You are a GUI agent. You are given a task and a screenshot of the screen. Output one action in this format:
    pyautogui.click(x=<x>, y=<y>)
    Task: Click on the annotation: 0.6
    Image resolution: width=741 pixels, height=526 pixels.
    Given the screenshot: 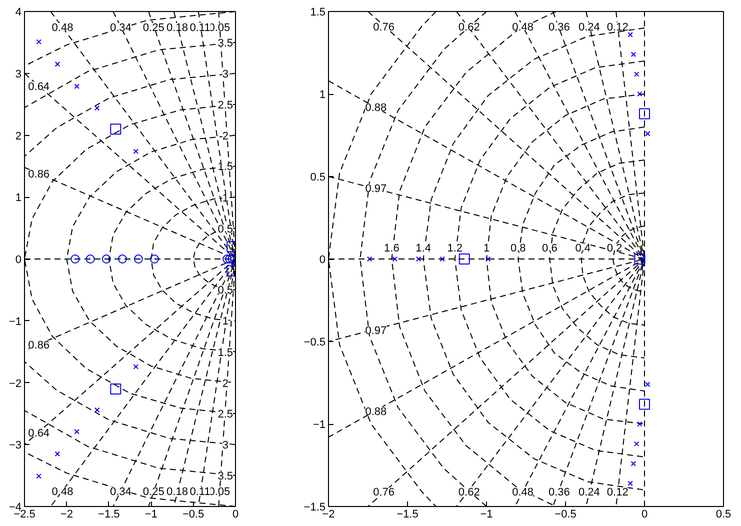 What is the action you would take?
    pyautogui.click(x=550, y=248)
    